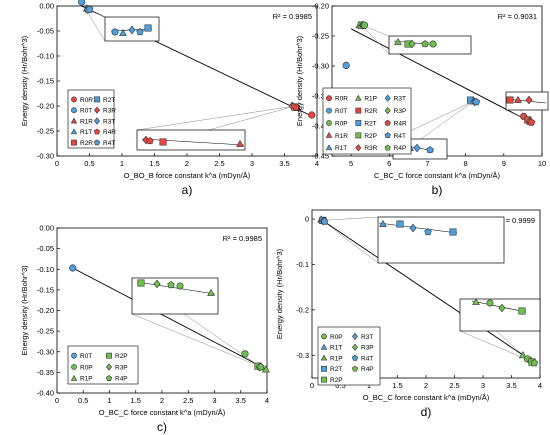 The height and width of the screenshot is (435, 550). Describe the element at coordinates (302, 264) in the screenshot. I see `y-tick-label: -0.1` at that location.